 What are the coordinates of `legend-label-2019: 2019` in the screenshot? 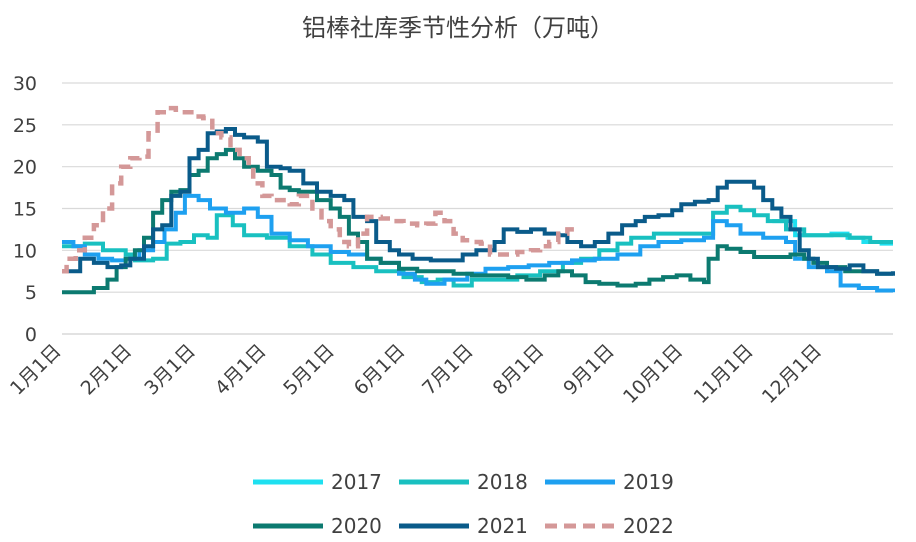 It's located at (648, 482).